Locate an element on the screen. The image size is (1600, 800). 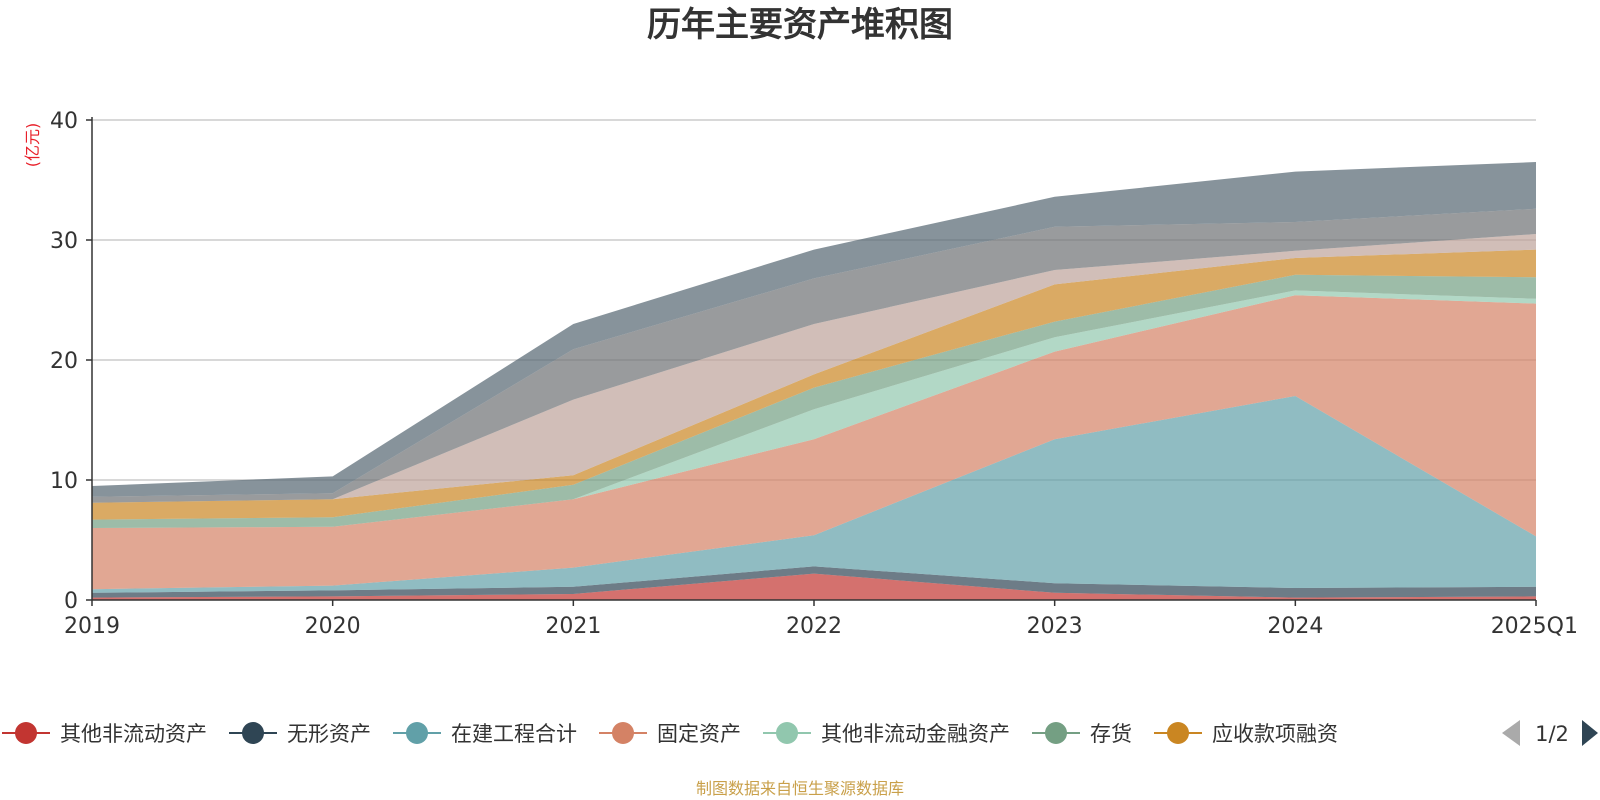
legend-item-5: 其他非流动金融资产 is located at coordinates (886, 734).